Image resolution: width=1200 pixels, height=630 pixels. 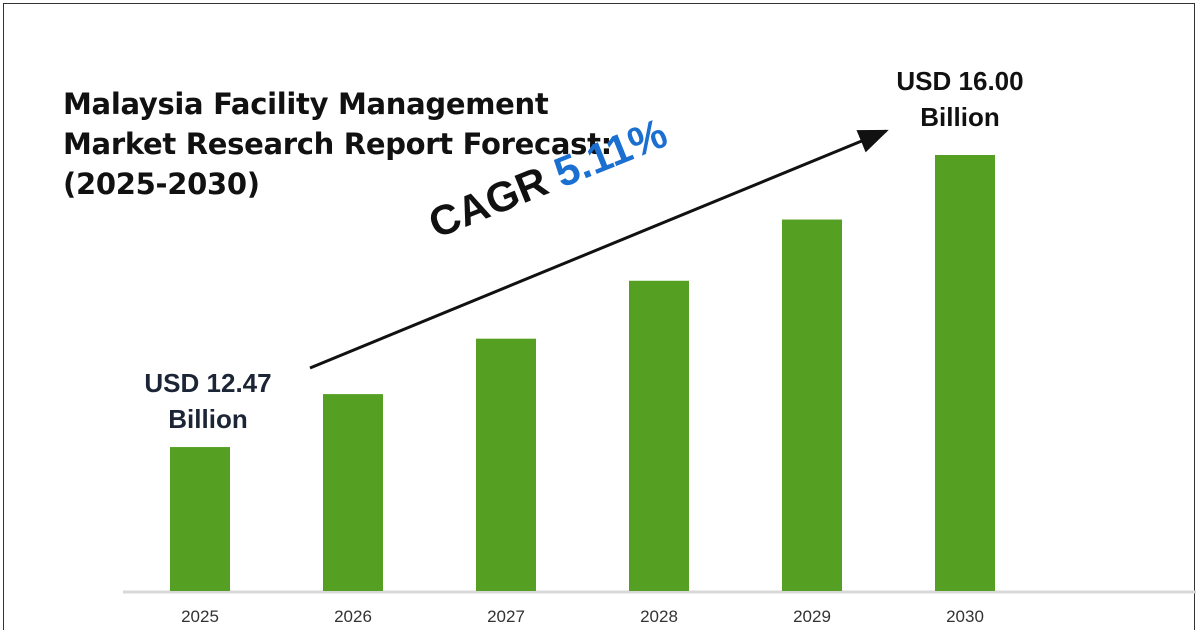 What do you see at coordinates (659, 435) in the screenshot?
I see `bar-2028` at bounding box center [659, 435].